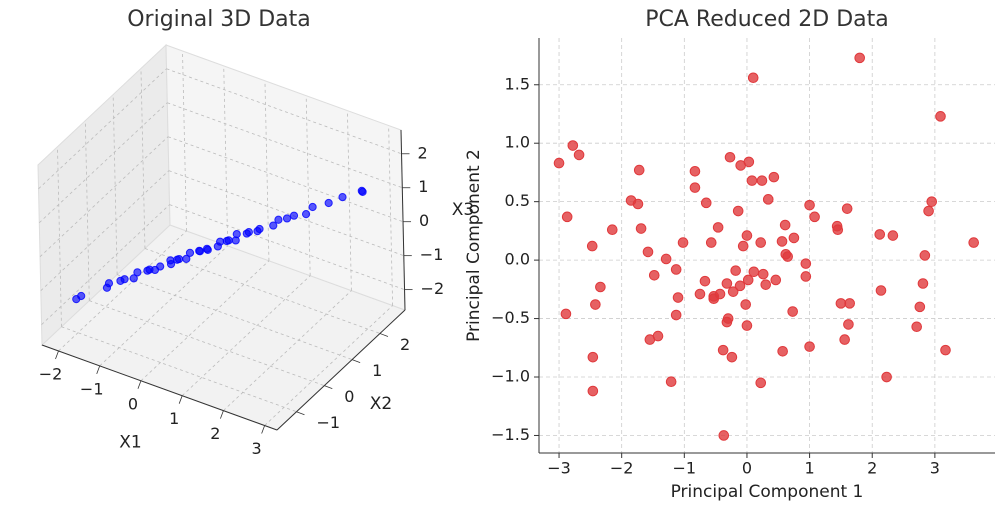  What do you see at coordinates (433, 288) in the screenshot?
I see `z-tick-label: −2` at bounding box center [433, 288].